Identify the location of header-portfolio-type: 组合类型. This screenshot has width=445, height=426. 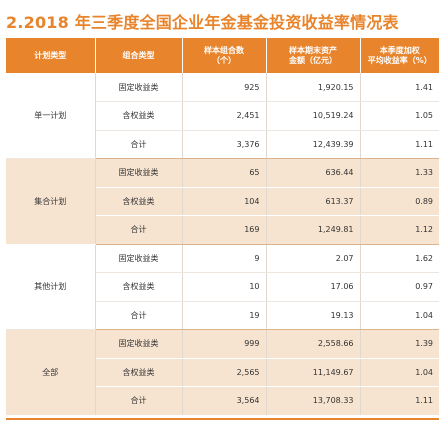
(139, 55).